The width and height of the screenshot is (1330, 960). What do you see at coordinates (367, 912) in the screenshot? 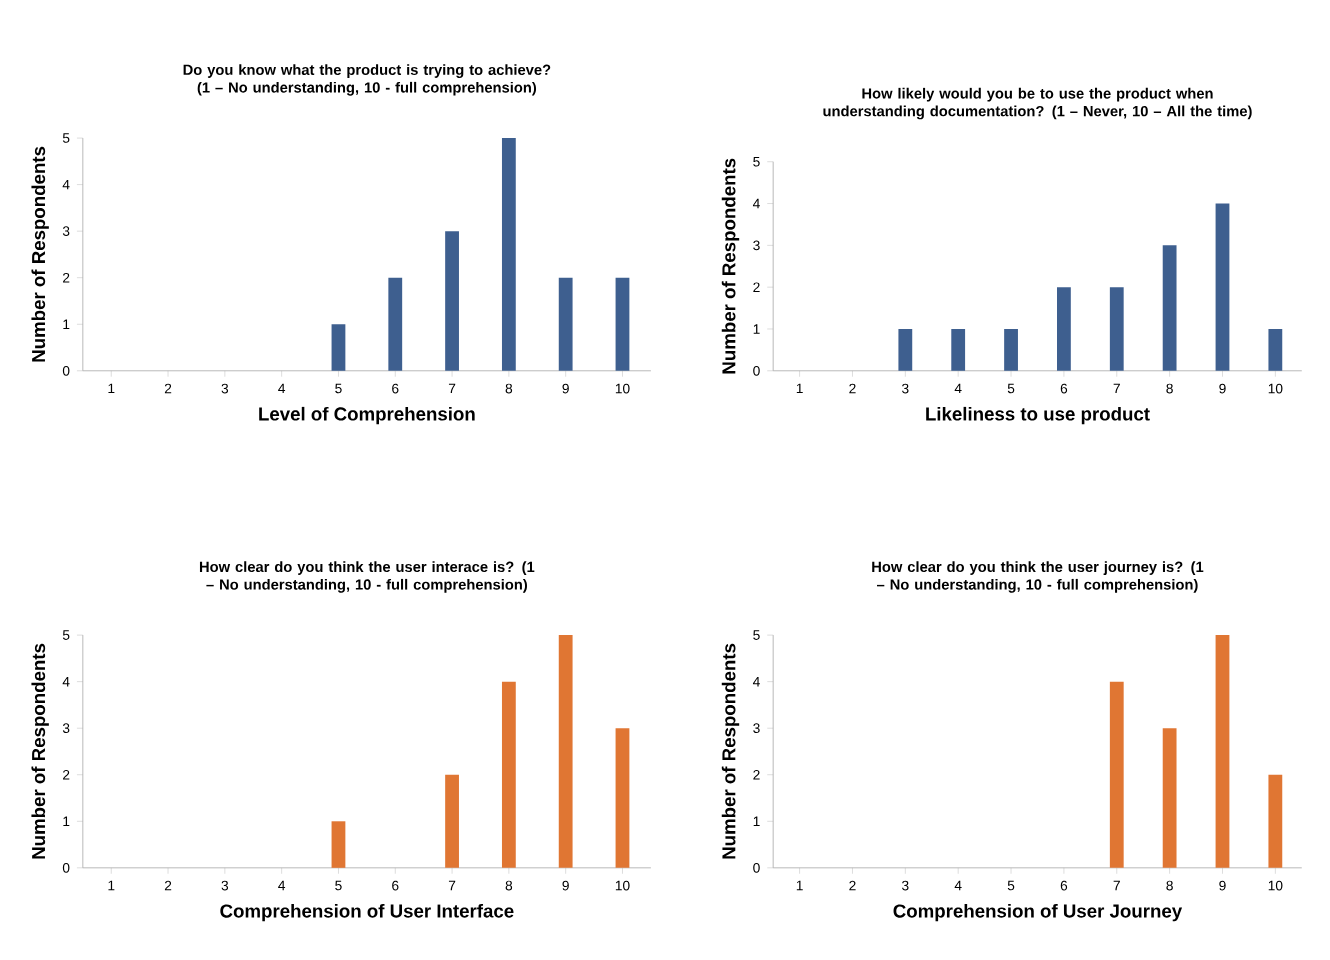
I see `x-axis-title: Comprehension of User Interface` at bounding box center [367, 912].